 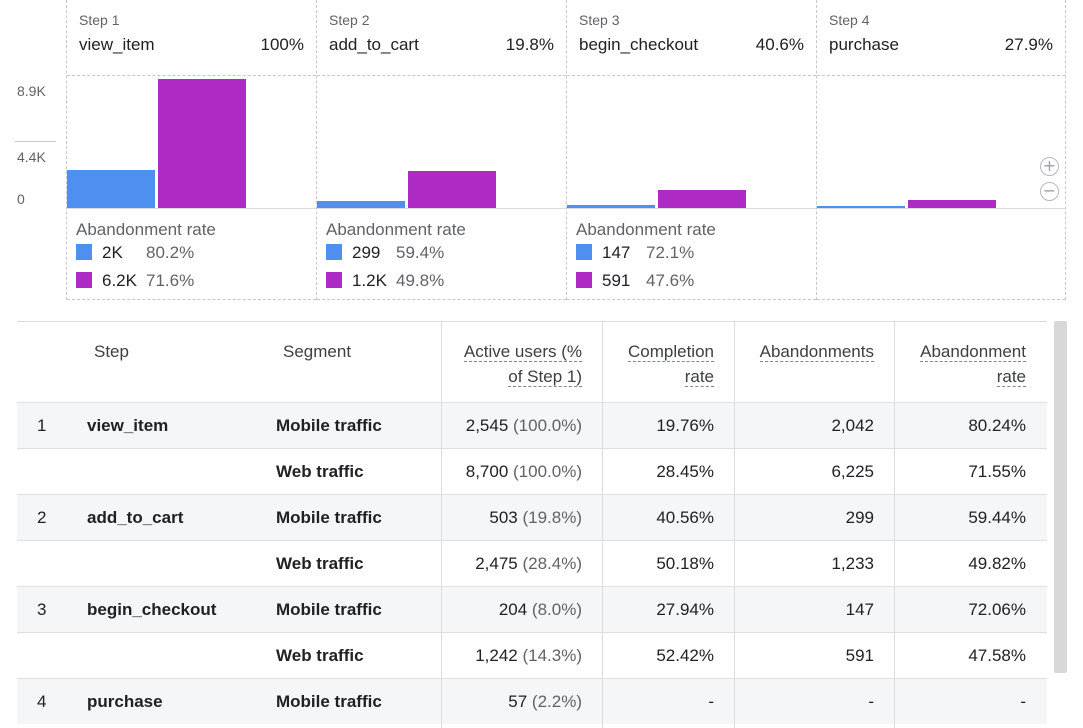 What do you see at coordinates (852, 471) in the screenshot?
I see `row-abandonments: 6,225` at bounding box center [852, 471].